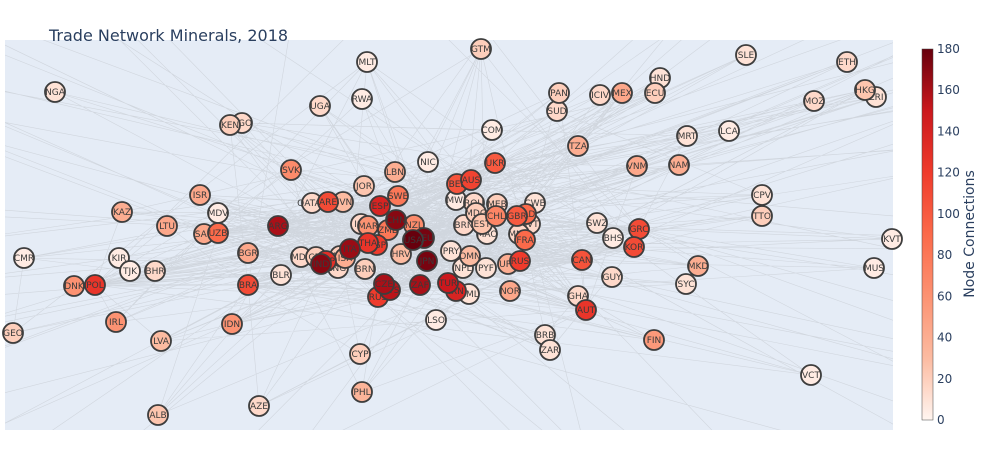  I want to click on node-zaf: ZAF, so click(420, 285).